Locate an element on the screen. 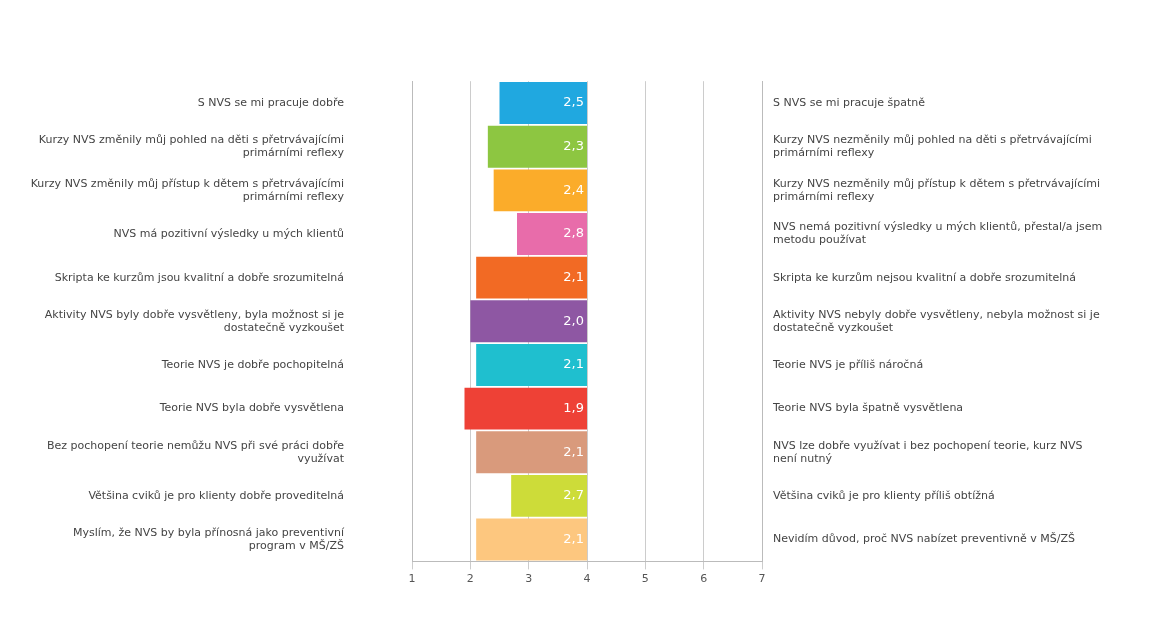  y-tick-label: Bez pochopení teorie nemůžu NVS při své práci dobře využívat is located at coordinates (195, 451).